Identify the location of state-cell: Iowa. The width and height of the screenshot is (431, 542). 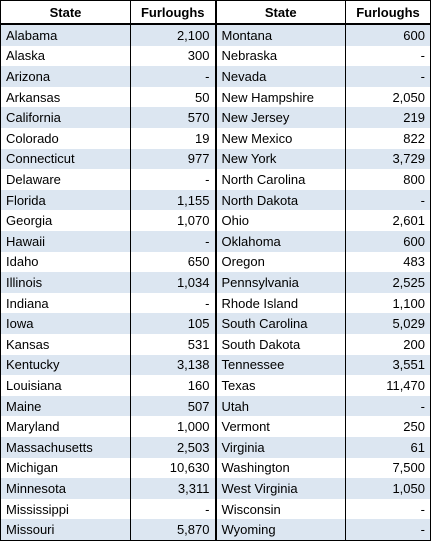
(65, 323).